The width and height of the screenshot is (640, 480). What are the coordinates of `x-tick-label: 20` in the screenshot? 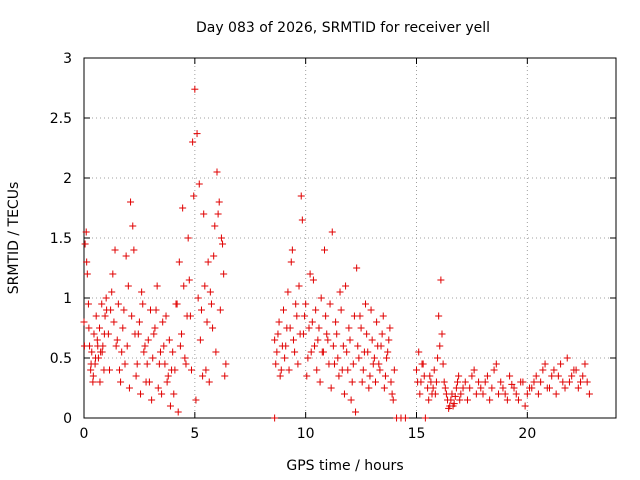 It's located at (527, 434).